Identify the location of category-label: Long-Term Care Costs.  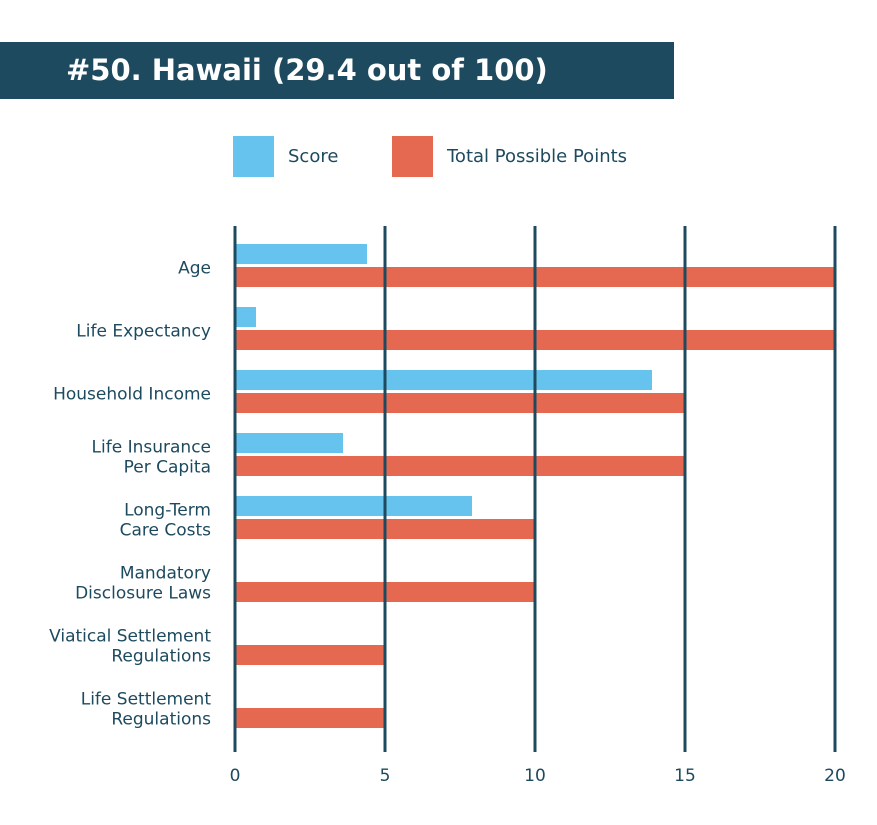
(166, 521).